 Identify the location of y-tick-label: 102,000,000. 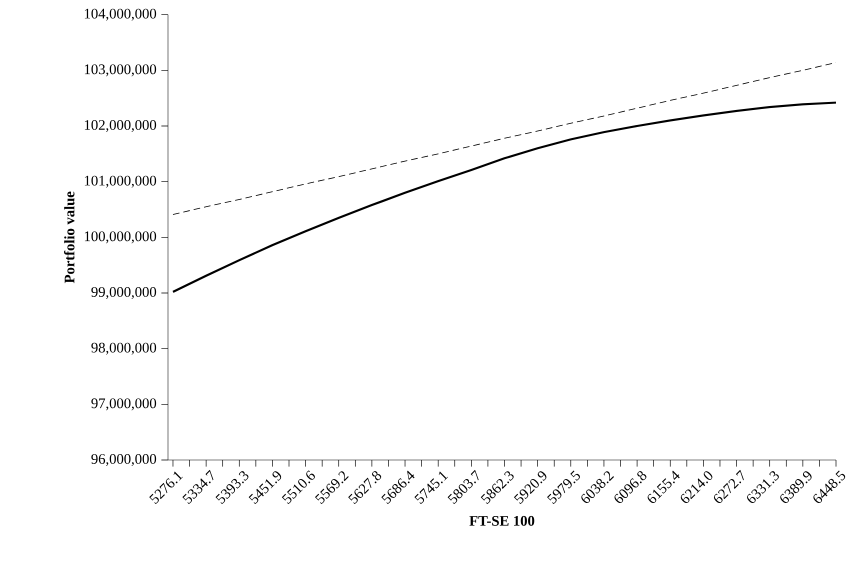
(120, 126).